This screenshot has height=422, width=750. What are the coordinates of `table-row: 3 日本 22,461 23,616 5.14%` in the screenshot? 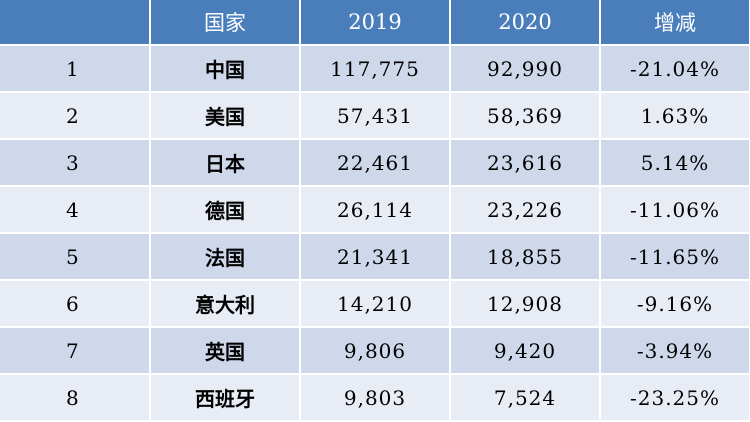 It's located at (375, 163).